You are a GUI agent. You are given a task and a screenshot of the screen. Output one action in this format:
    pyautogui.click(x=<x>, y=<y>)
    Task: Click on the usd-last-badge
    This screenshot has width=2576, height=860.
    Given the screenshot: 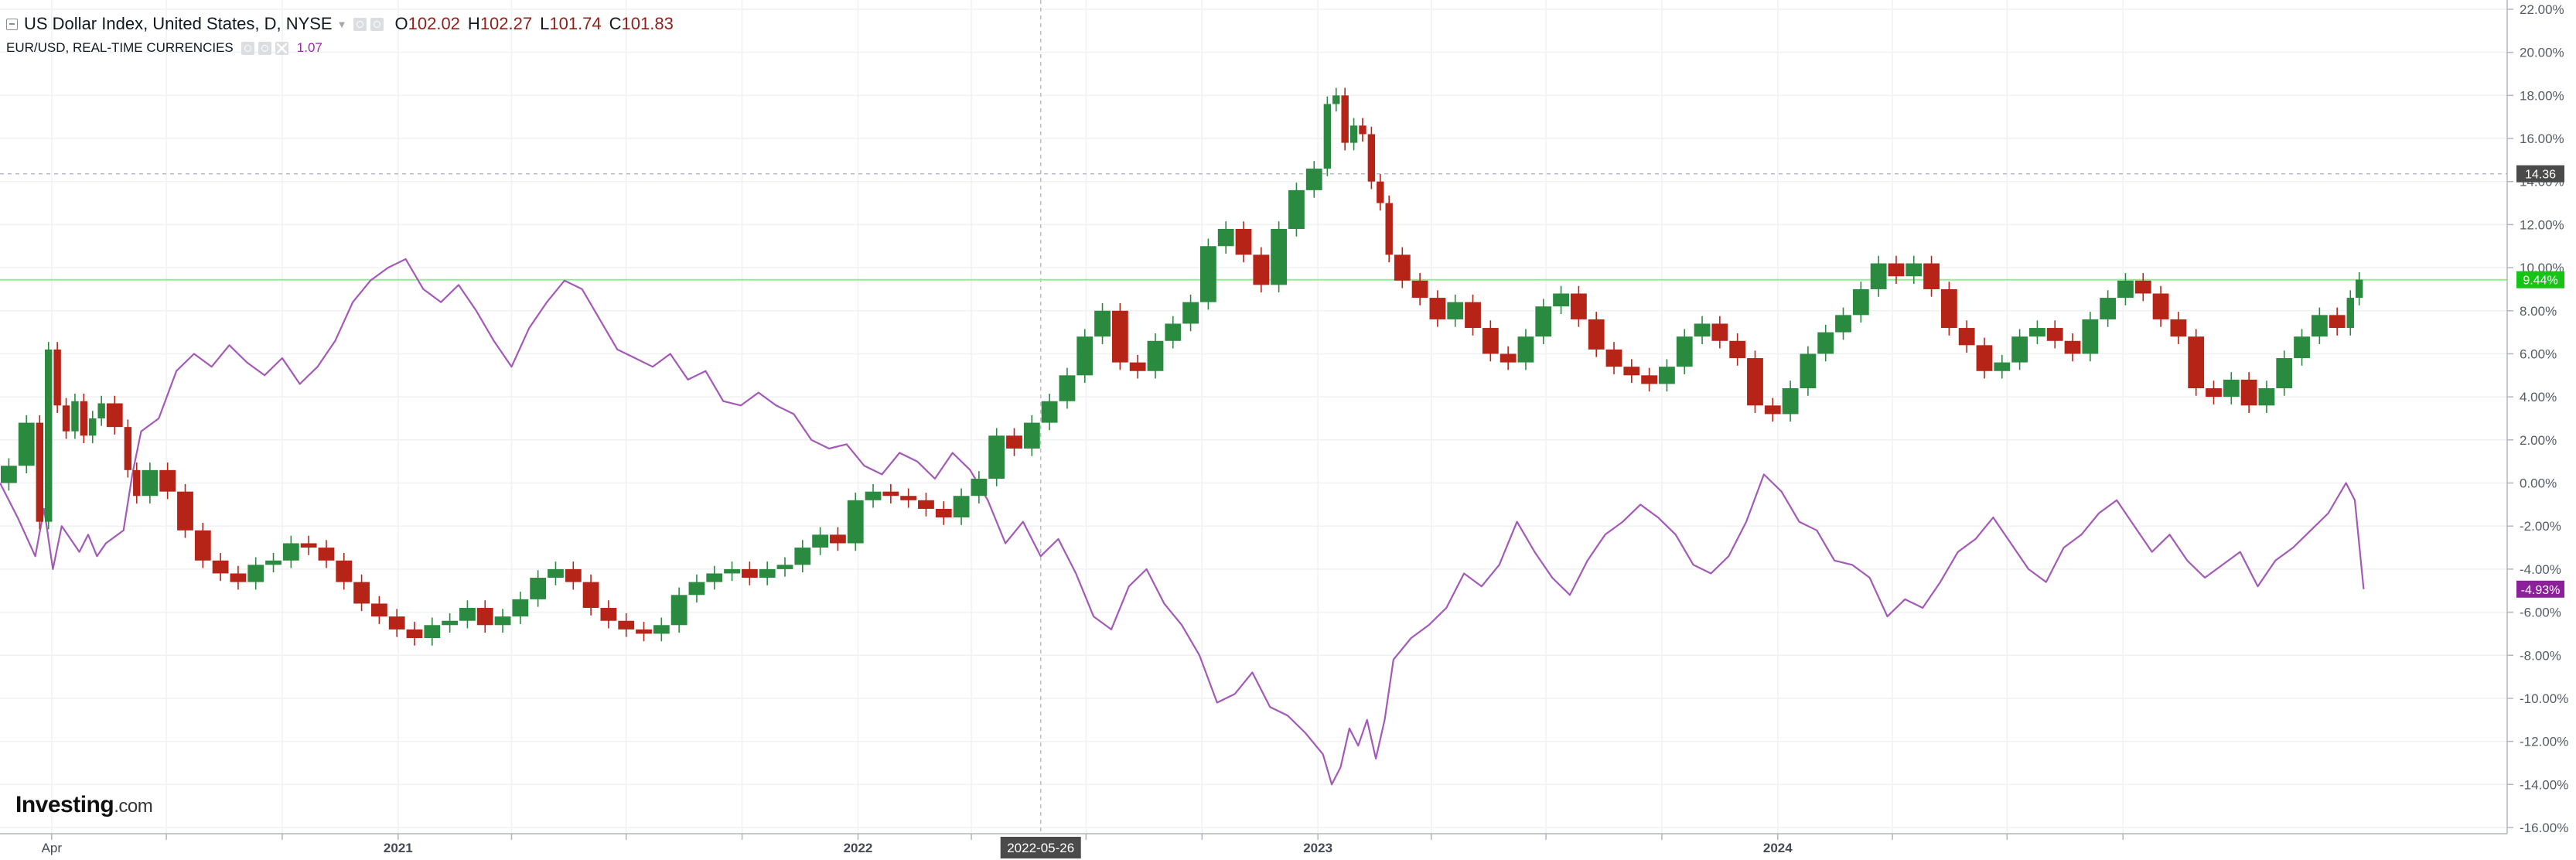 What is the action you would take?
    pyautogui.click(x=2540, y=279)
    